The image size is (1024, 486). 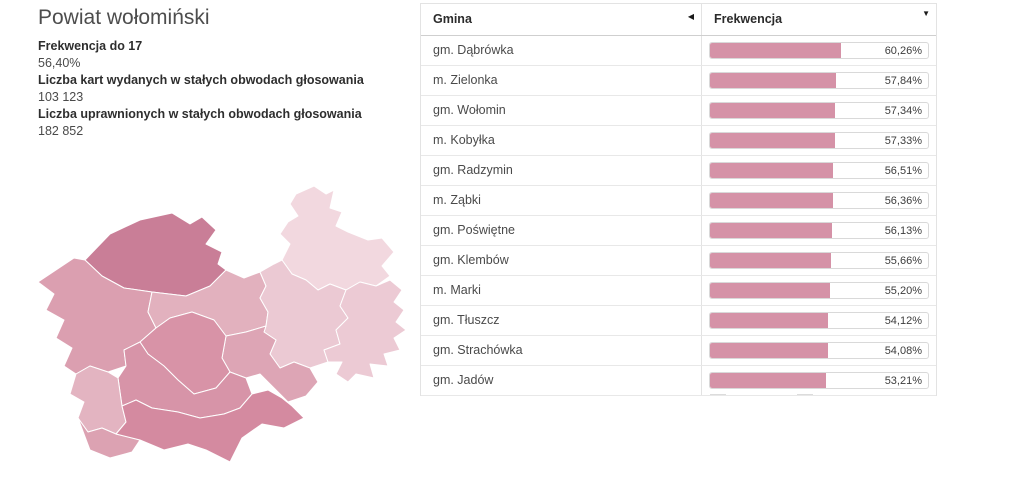 What do you see at coordinates (365, 331) in the screenshot?
I see `map-region-gm-strachówka: gm. Strachówka 54,08%` at bounding box center [365, 331].